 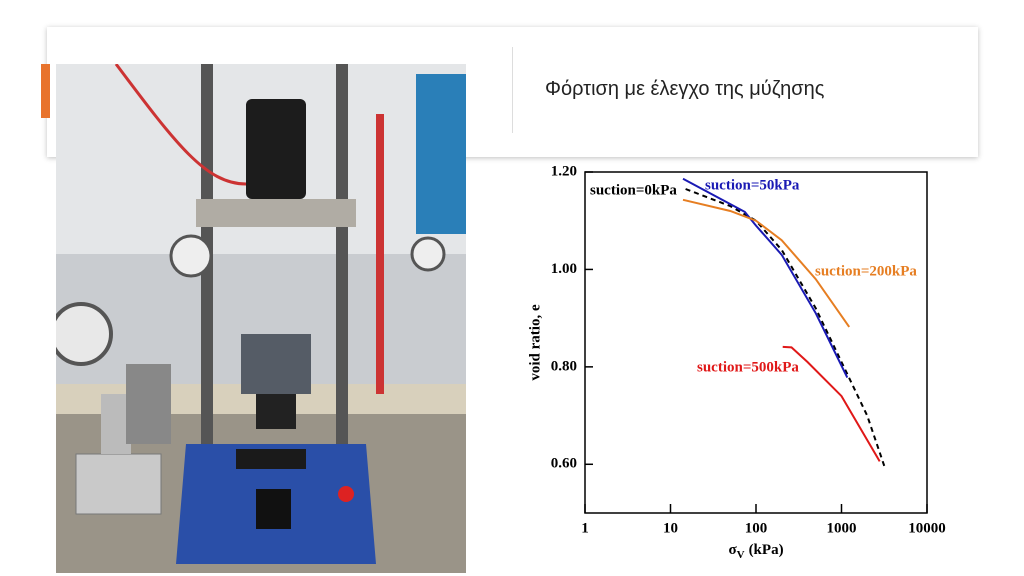 What do you see at coordinates (927, 528) in the screenshot?
I see `x-tick-label: 10000` at bounding box center [927, 528].